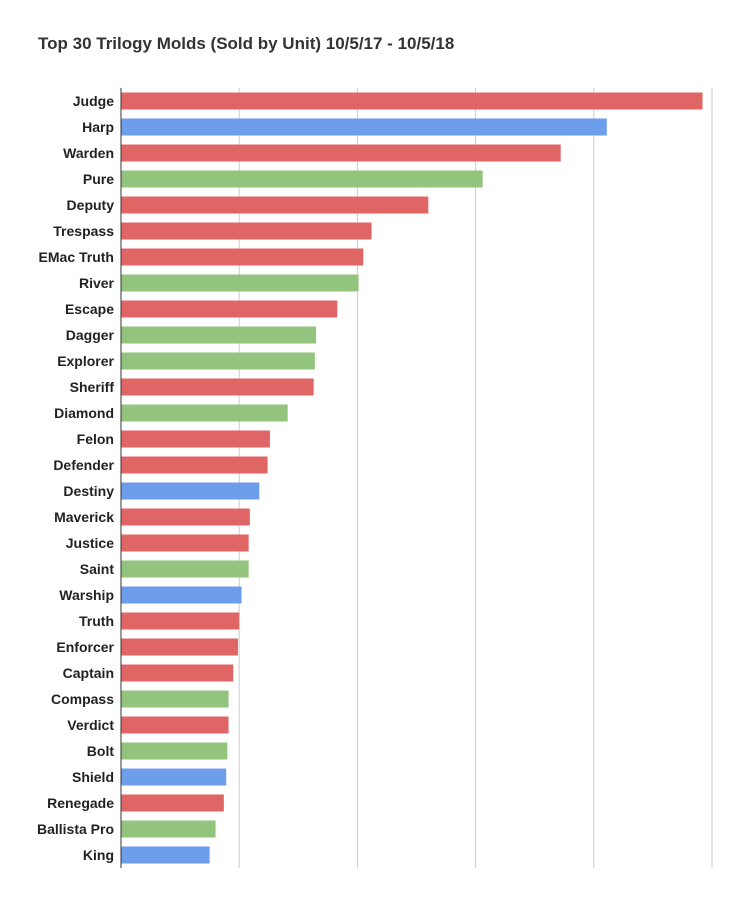 The height and width of the screenshot is (922, 750). Describe the element at coordinates (91, 205) in the screenshot. I see `category-label: Deputy` at that location.